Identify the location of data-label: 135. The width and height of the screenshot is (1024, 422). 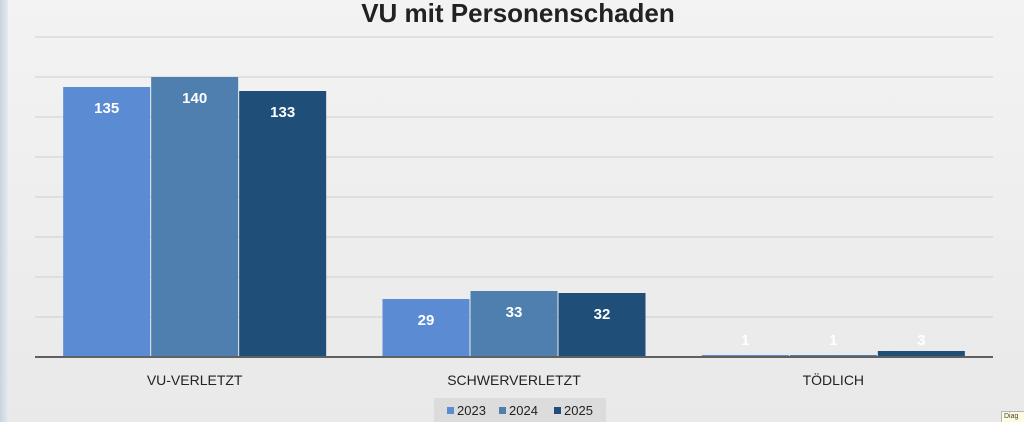
(106, 108).